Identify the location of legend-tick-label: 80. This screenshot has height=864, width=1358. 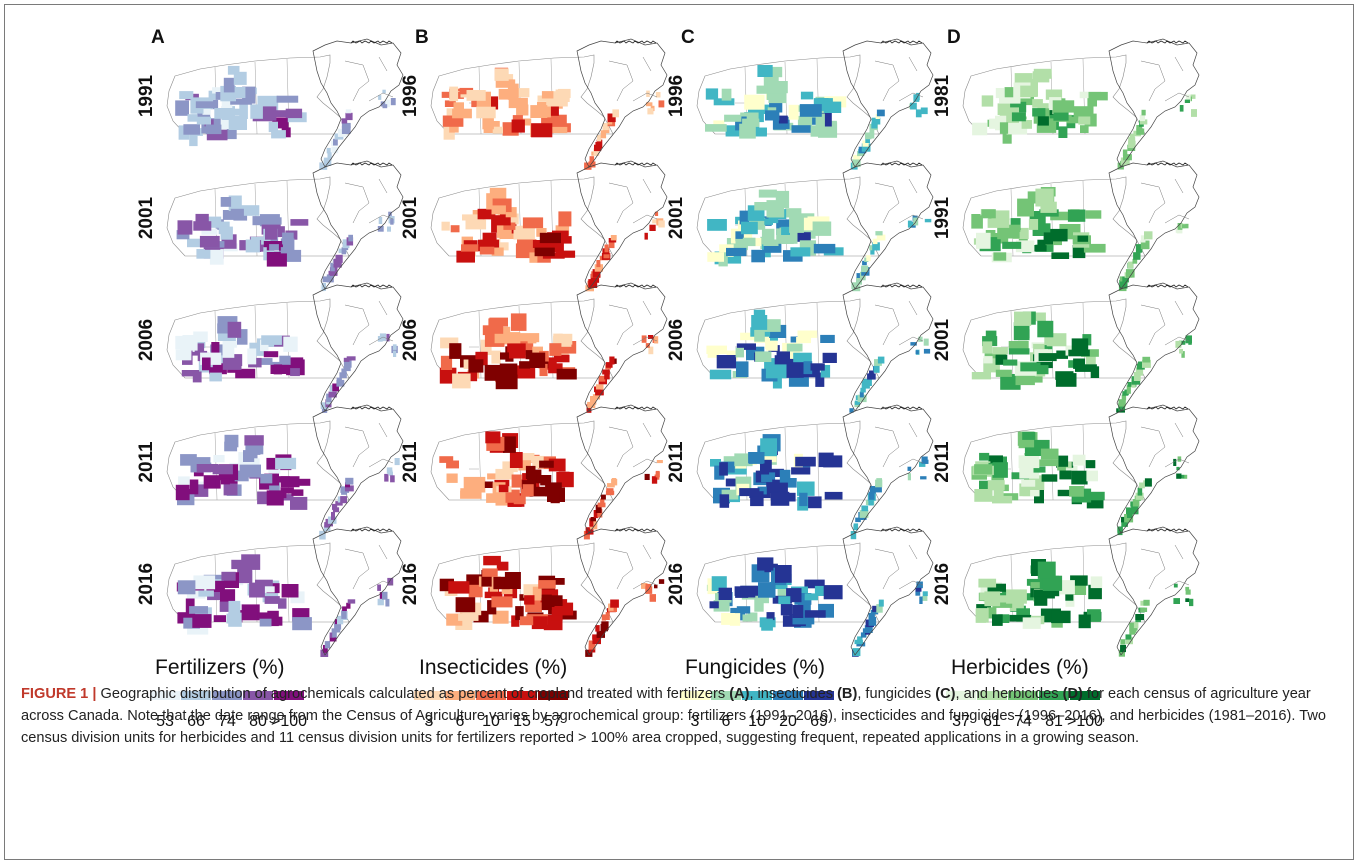
(258, 721).